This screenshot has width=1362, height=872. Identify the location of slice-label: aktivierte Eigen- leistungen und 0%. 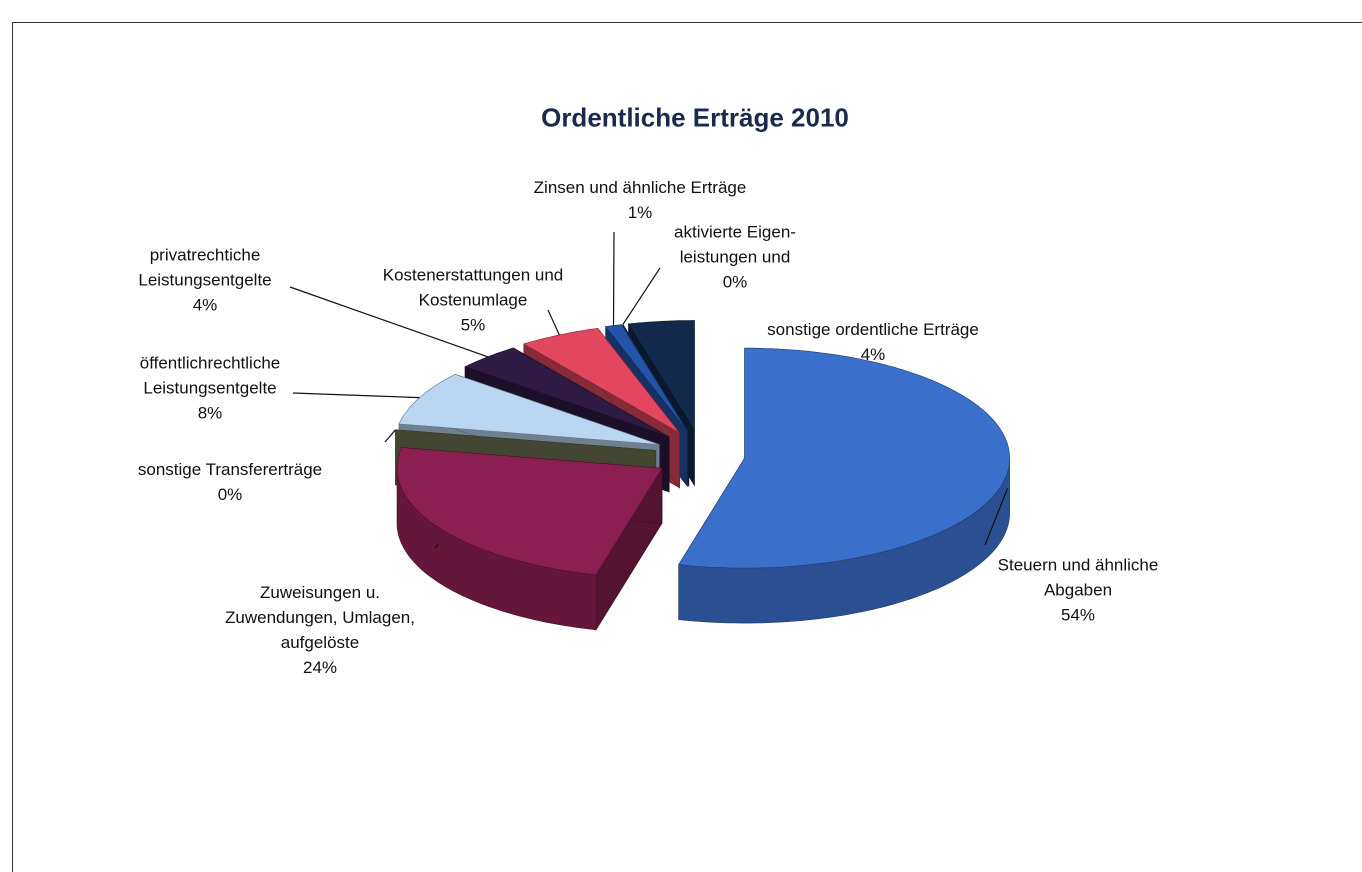
(735, 257).